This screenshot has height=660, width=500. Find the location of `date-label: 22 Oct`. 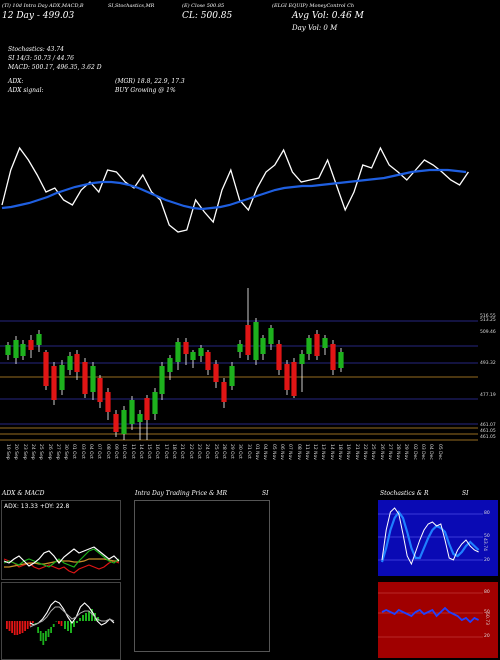

date-label: 22 Oct is located at coordinates (190, 451).